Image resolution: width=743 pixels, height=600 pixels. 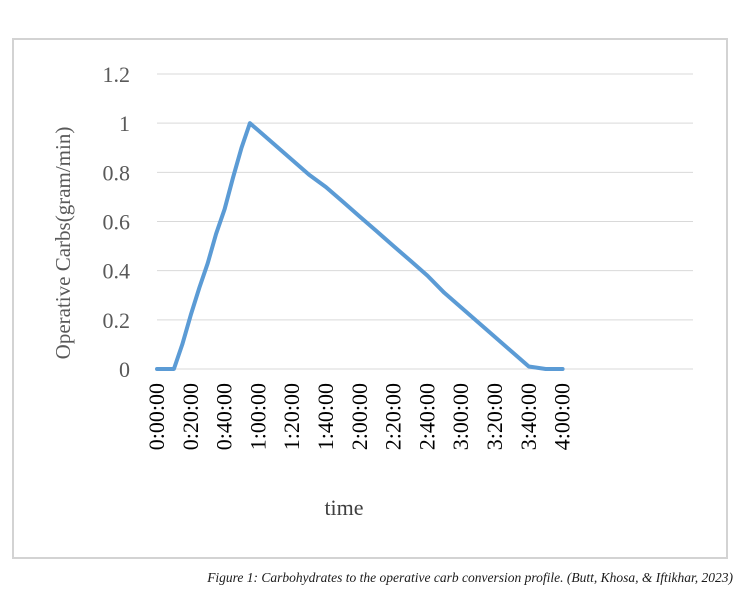 What do you see at coordinates (325, 416) in the screenshot?
I see `x-tick-label: 1:40:00` at bounding box center [325, 416].